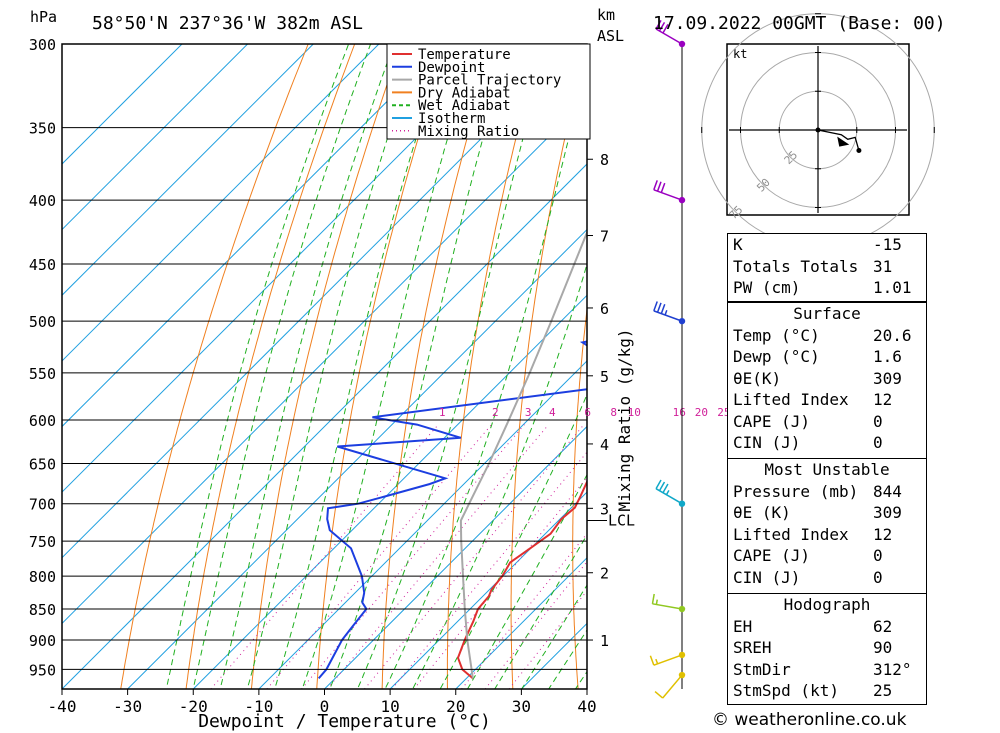 The image size is (1000, 733). I want to click on row-value: 309, so click(887, 512).